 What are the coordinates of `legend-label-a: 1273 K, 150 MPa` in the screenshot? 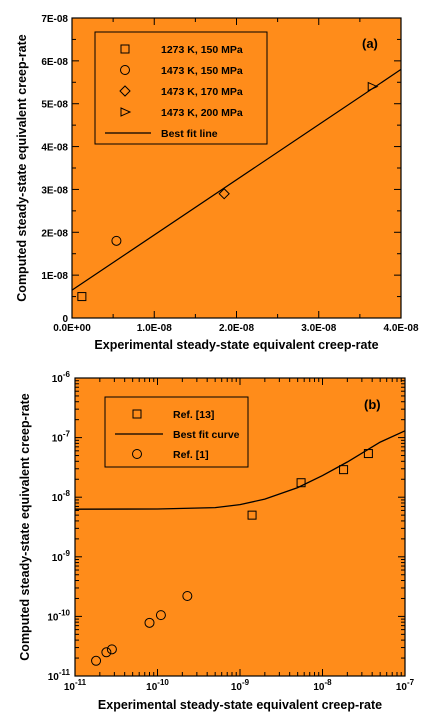 It's located at (202, 50).